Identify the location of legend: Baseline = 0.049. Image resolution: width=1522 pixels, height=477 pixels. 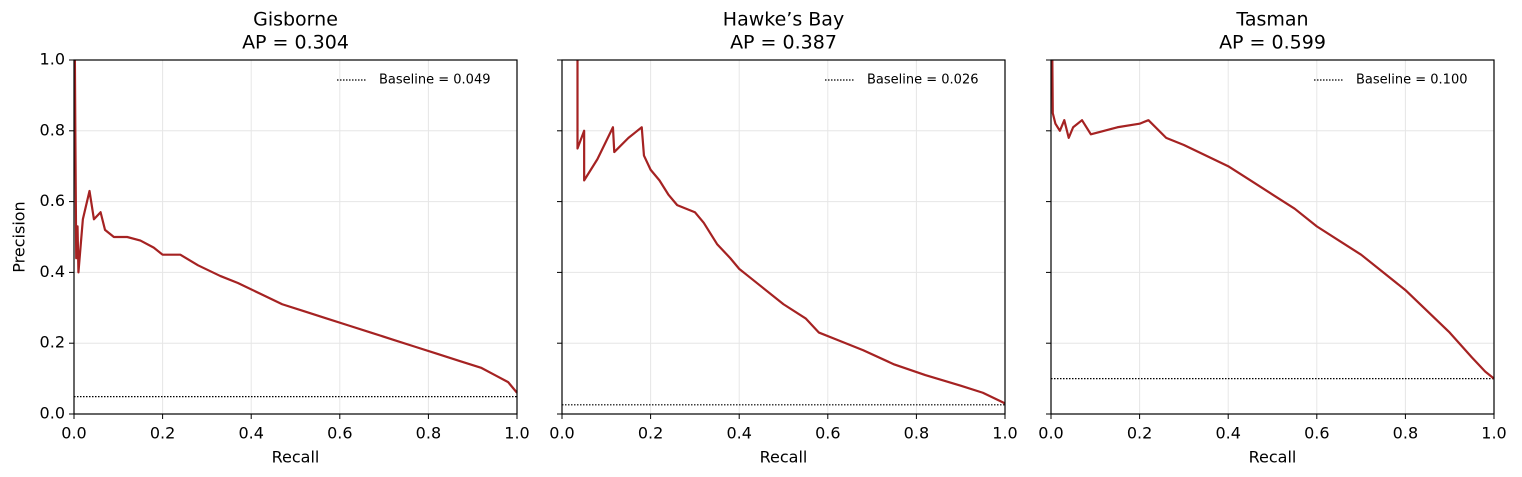
(414, 80).